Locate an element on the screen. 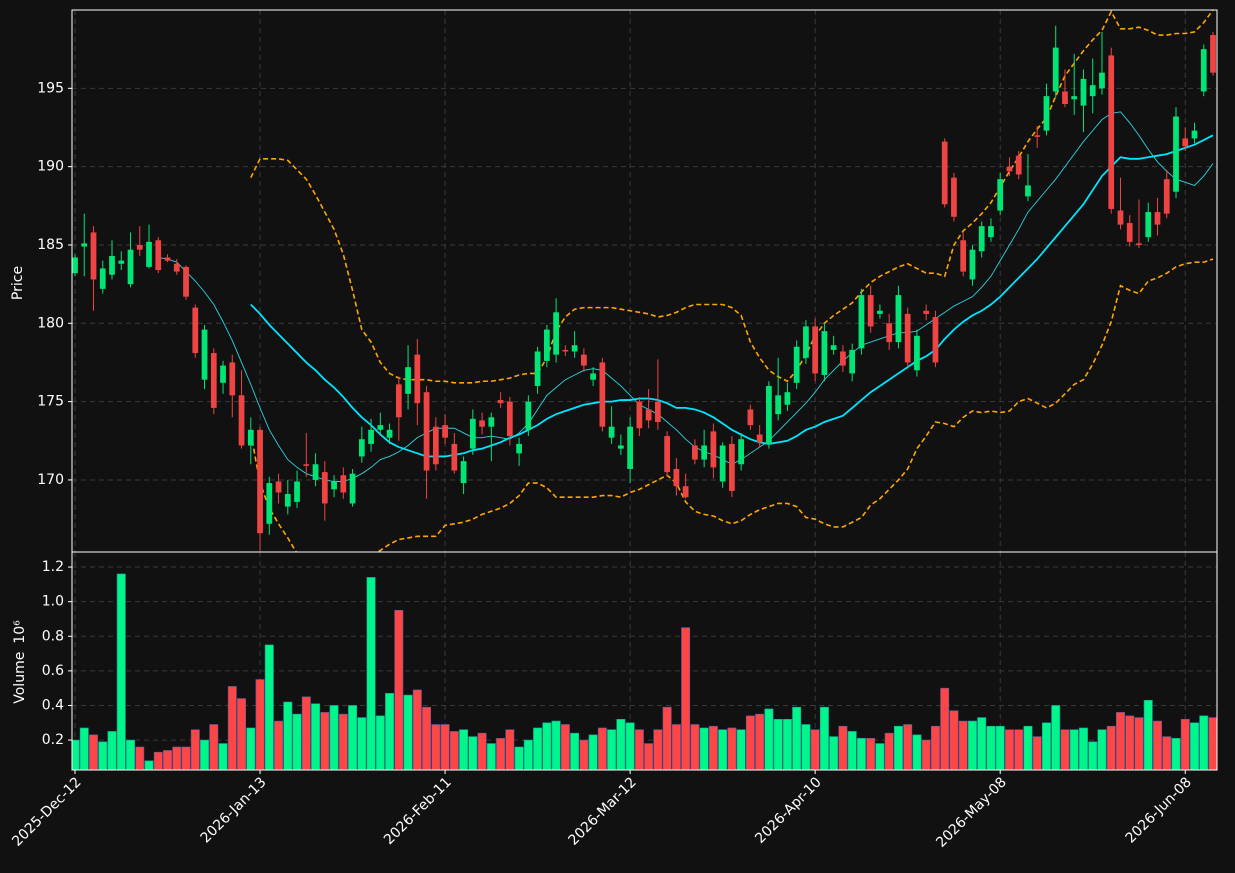 This screenshot has width=1235, height=873. y-tick-label: 0.8 is located at coordinates (53, 636).